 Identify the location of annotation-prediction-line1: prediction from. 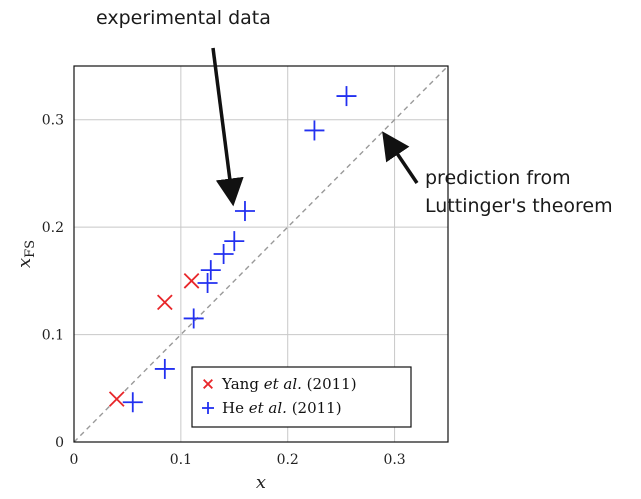
(498, 178).